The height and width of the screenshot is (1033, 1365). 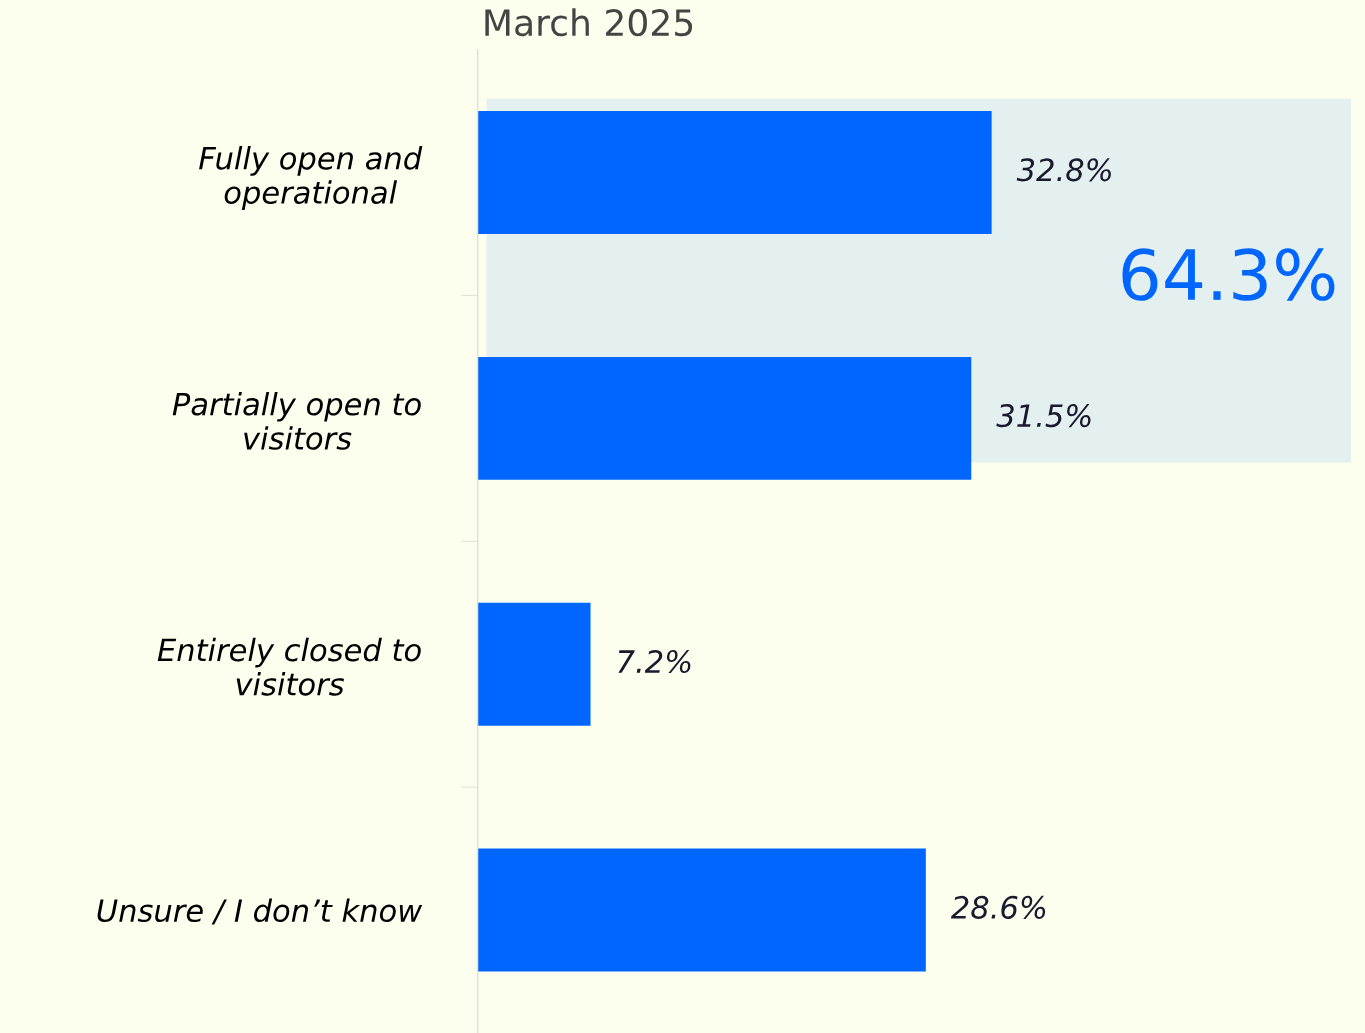 What do you see at coordinates (296, 420) in the screenshot?
I see `y-tick-label: Partially open to visitors` at bounding box center [296, 420].